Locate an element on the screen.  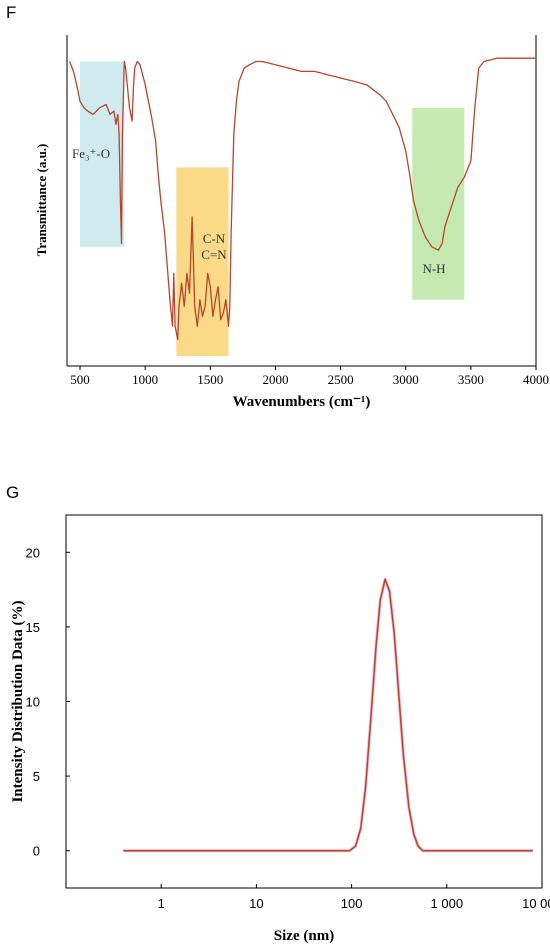
dls-x-tick-label-1000: 1 000 is located at coordinates (447, 903).